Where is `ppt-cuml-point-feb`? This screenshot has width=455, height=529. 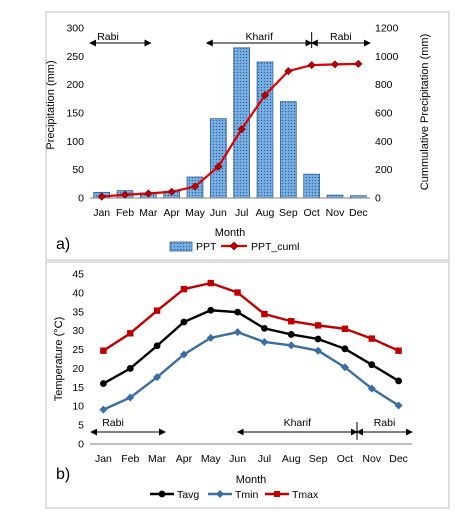
ppt-cuml-point-feb is located at coordinates (125, 194).